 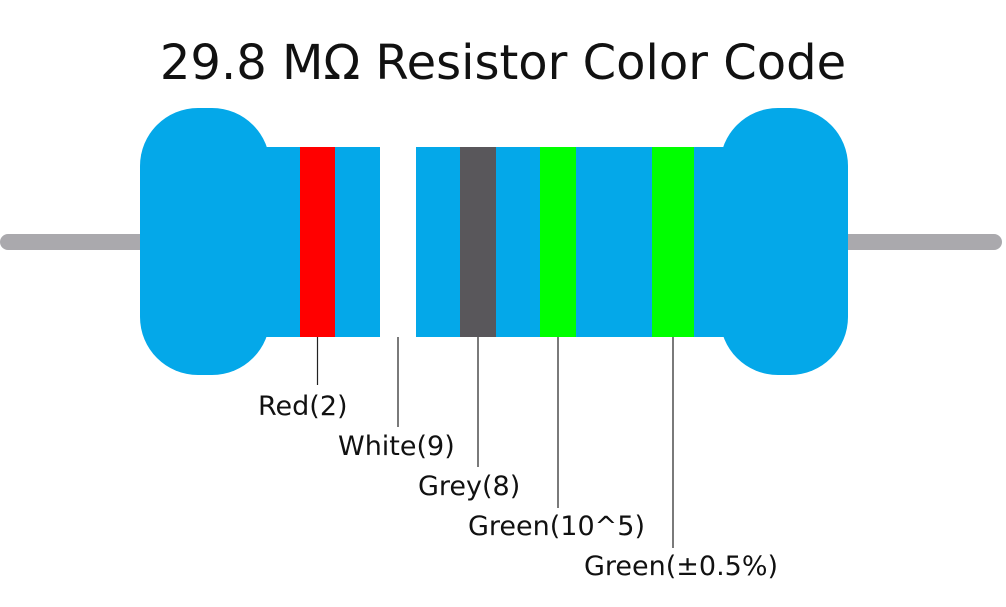 What do you see at coordinates (681, 566) in the screenshot?
I see `band-label: Green(±0.5%)` at bounding box center [681, 566].